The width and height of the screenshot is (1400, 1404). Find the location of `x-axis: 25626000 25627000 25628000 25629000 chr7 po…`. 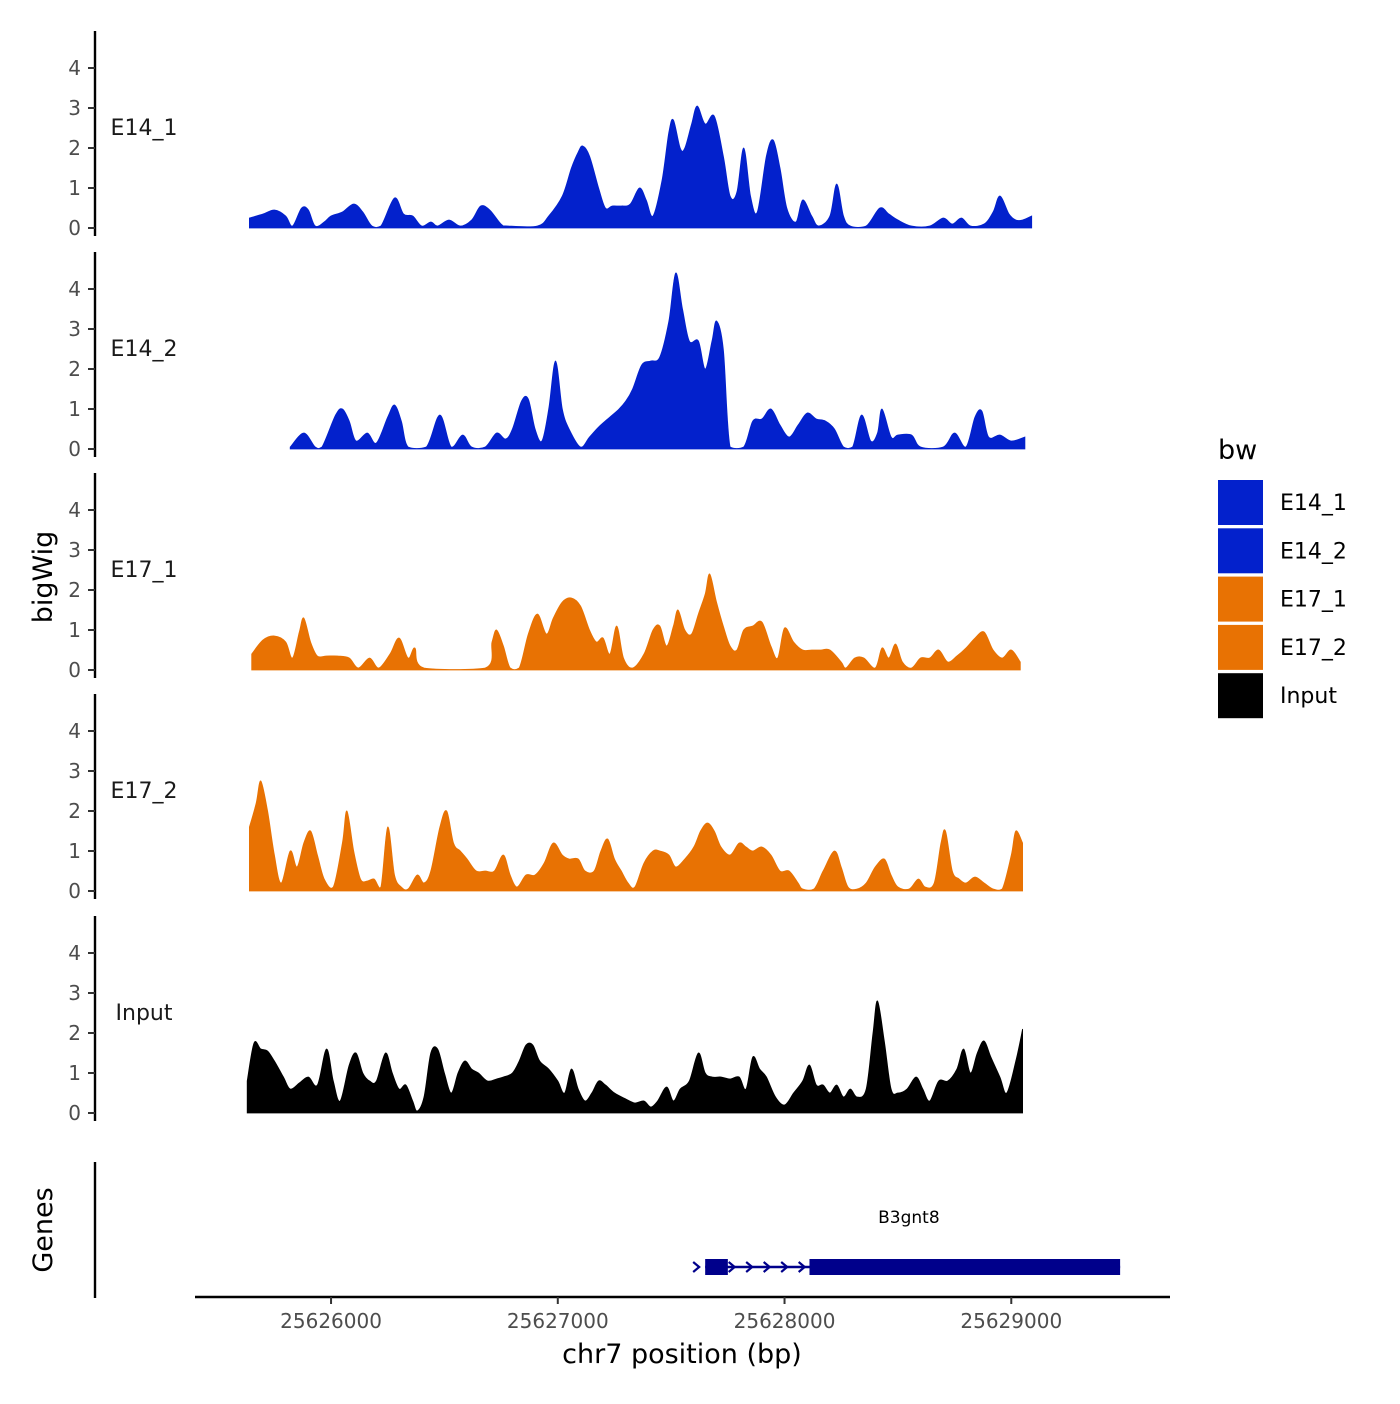

x-axis: 25626000 25627000 25628000 25629000 chr7 po… is located at coordinates (682, 1332).